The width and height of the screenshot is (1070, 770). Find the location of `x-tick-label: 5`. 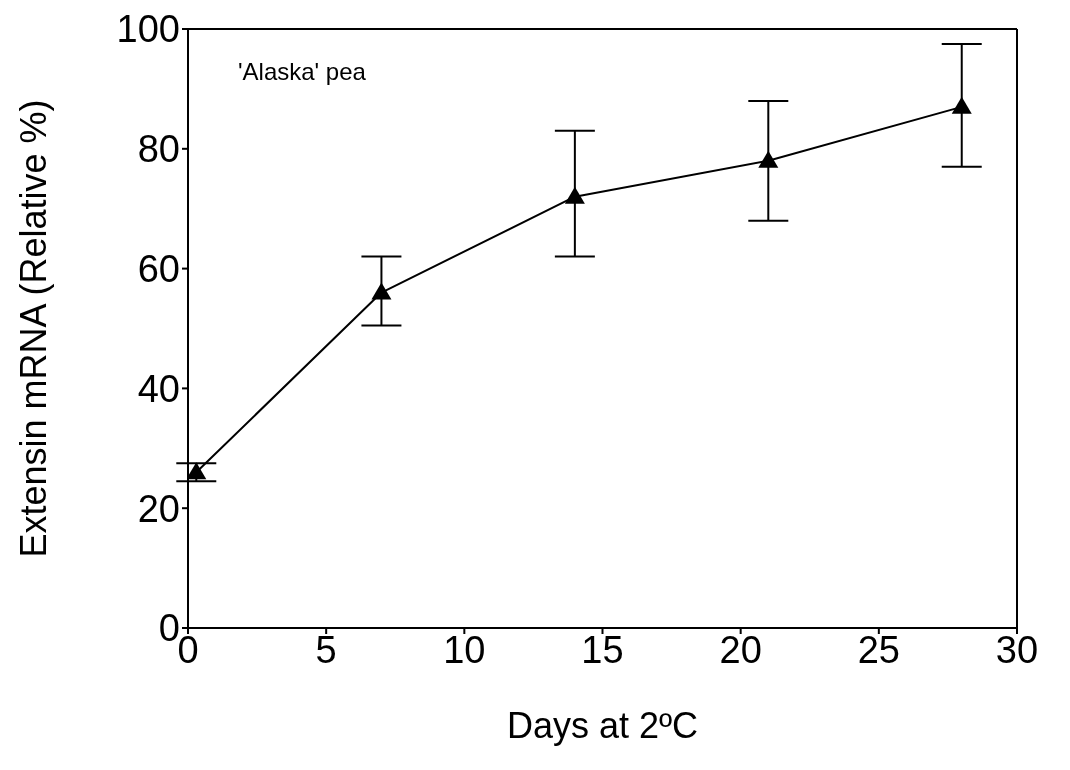

x-tick-label: 5 is located at coordinates (326, 649).